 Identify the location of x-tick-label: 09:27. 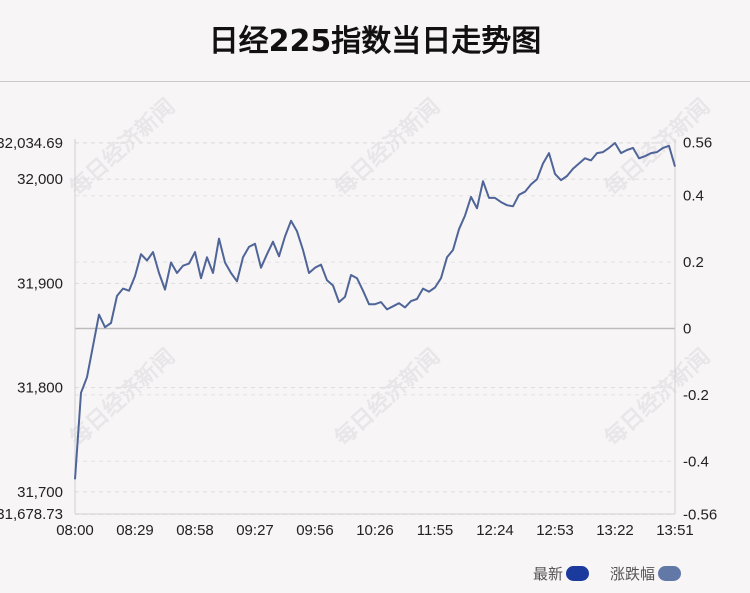
(255, 530).